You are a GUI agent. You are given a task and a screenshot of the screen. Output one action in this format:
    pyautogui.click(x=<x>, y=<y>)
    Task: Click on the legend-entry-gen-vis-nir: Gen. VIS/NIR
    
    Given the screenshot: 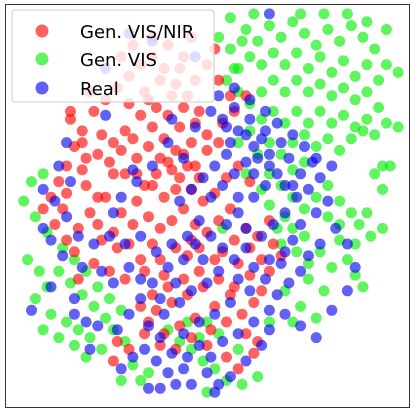 What is the action you would take?
    pyautogui.click(x=114, y=32)
    